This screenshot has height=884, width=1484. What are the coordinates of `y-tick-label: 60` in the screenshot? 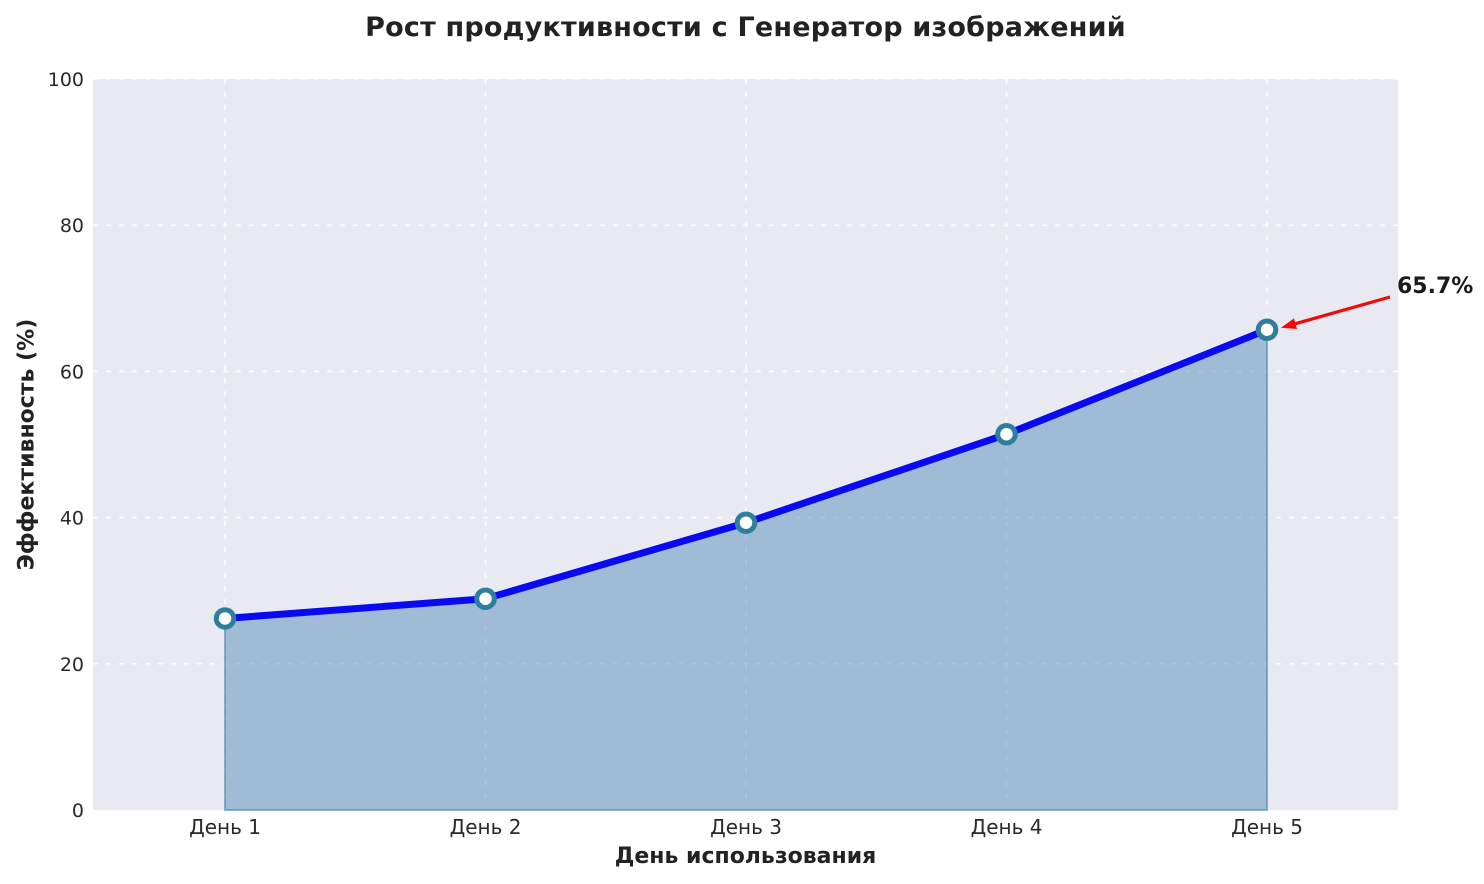 It's located at (72, 372).